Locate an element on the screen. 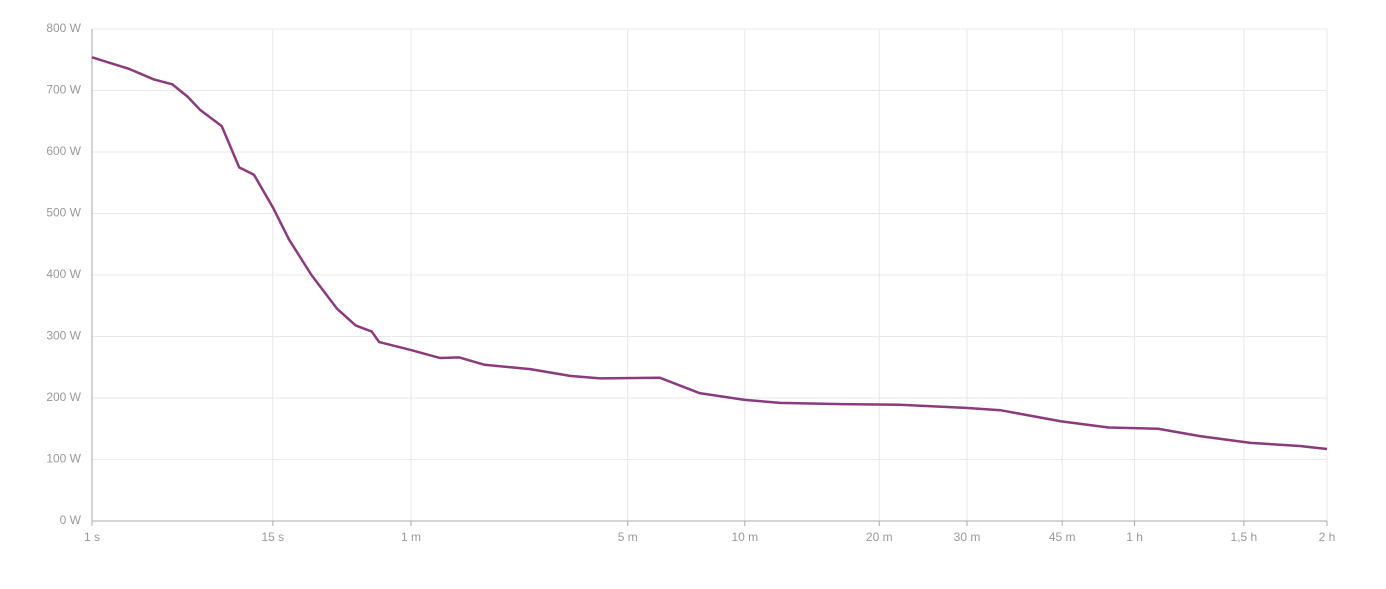 The image size is (1386, 589). x-tick-label: 2 h is located at coordinates (1327, 537).